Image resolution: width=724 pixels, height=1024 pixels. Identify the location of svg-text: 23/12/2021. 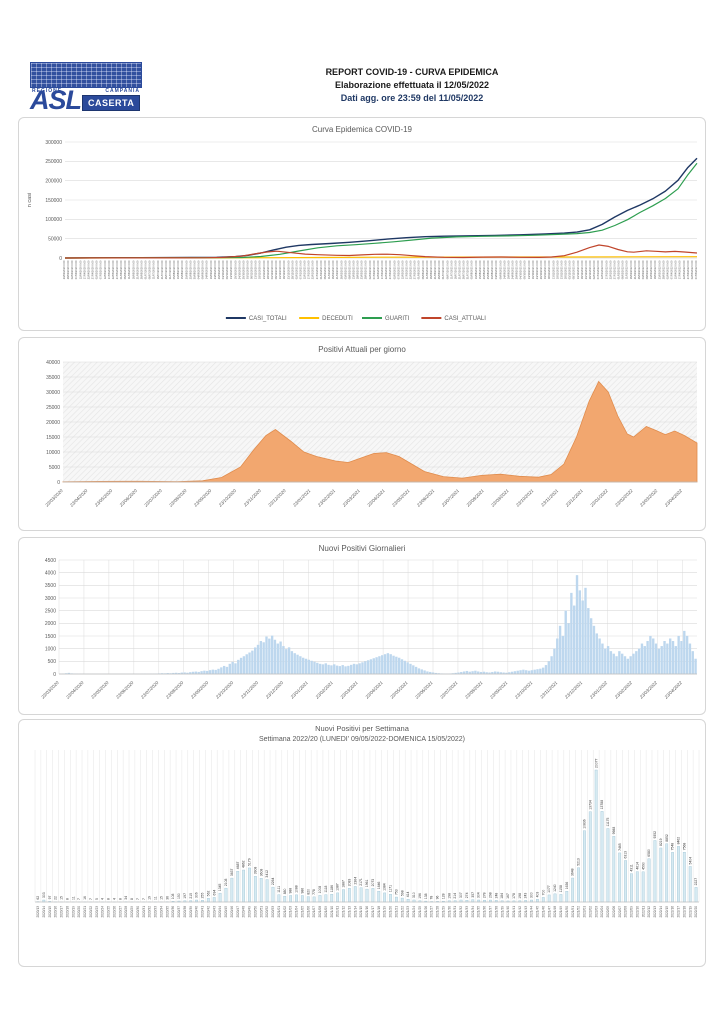
(573, 690).